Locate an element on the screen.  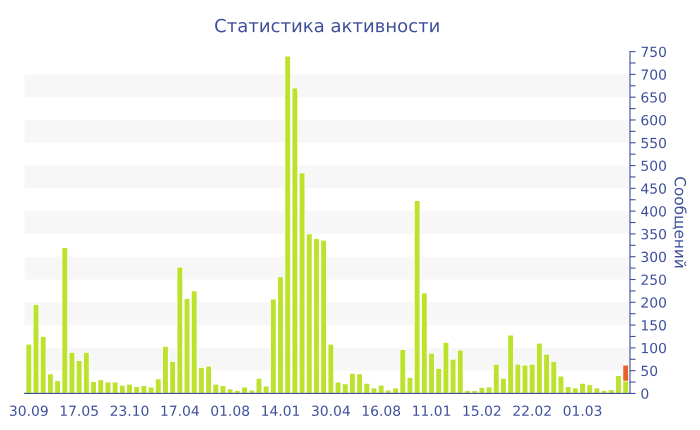
y2-tick-label: 400 is located at coordinates (653, 211).